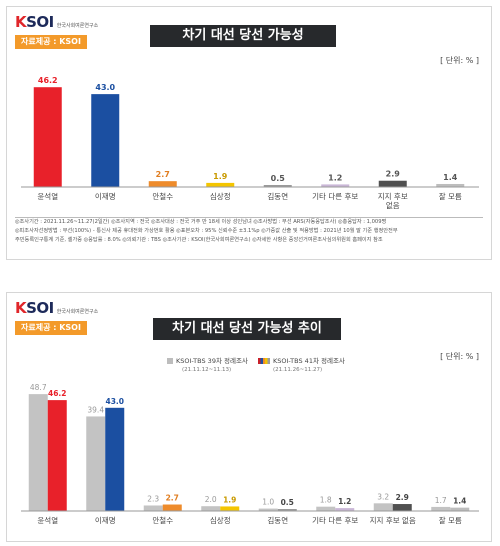 The width and height of the screenshot is (500, 546). What do you see at coordinates (95, 409) in the screenshot?
I see `data-label-previous: 39.4` at bounding box center [95, 409].